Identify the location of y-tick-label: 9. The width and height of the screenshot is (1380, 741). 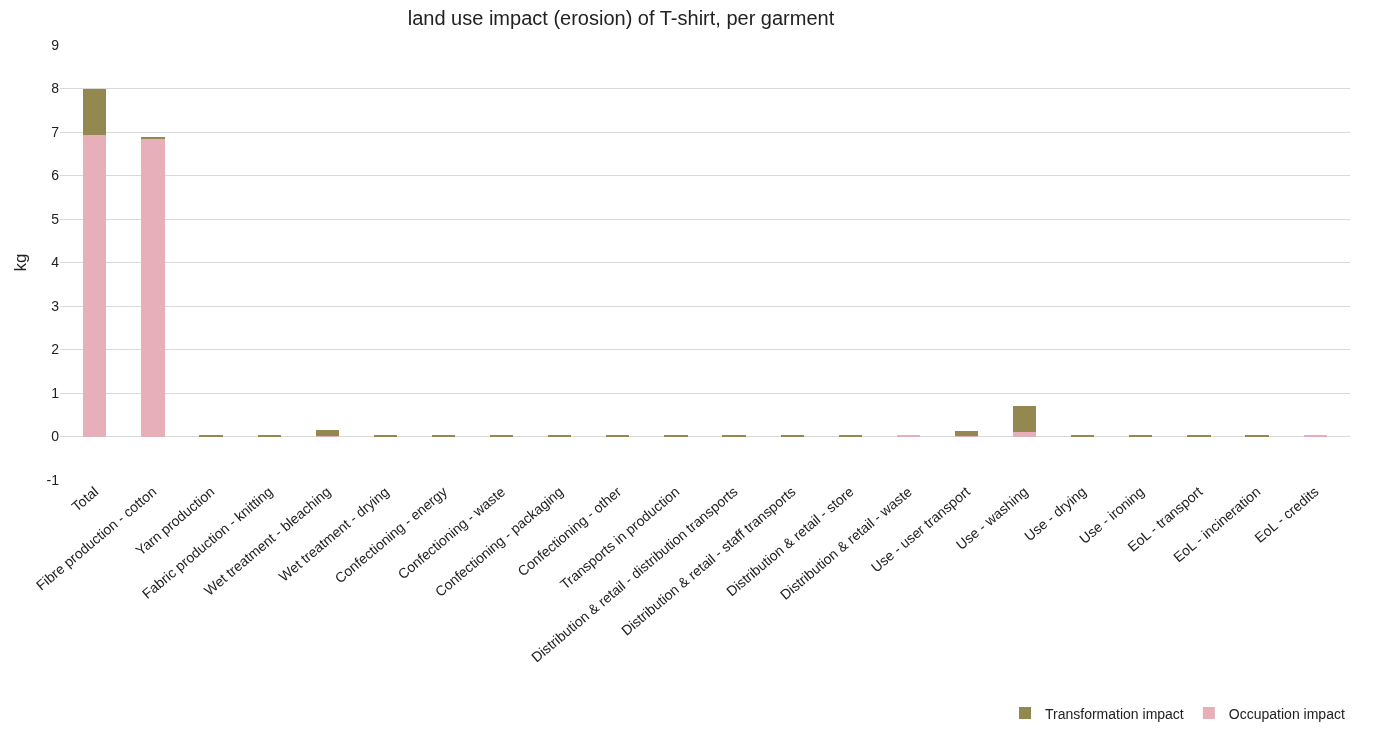
(55, 44).